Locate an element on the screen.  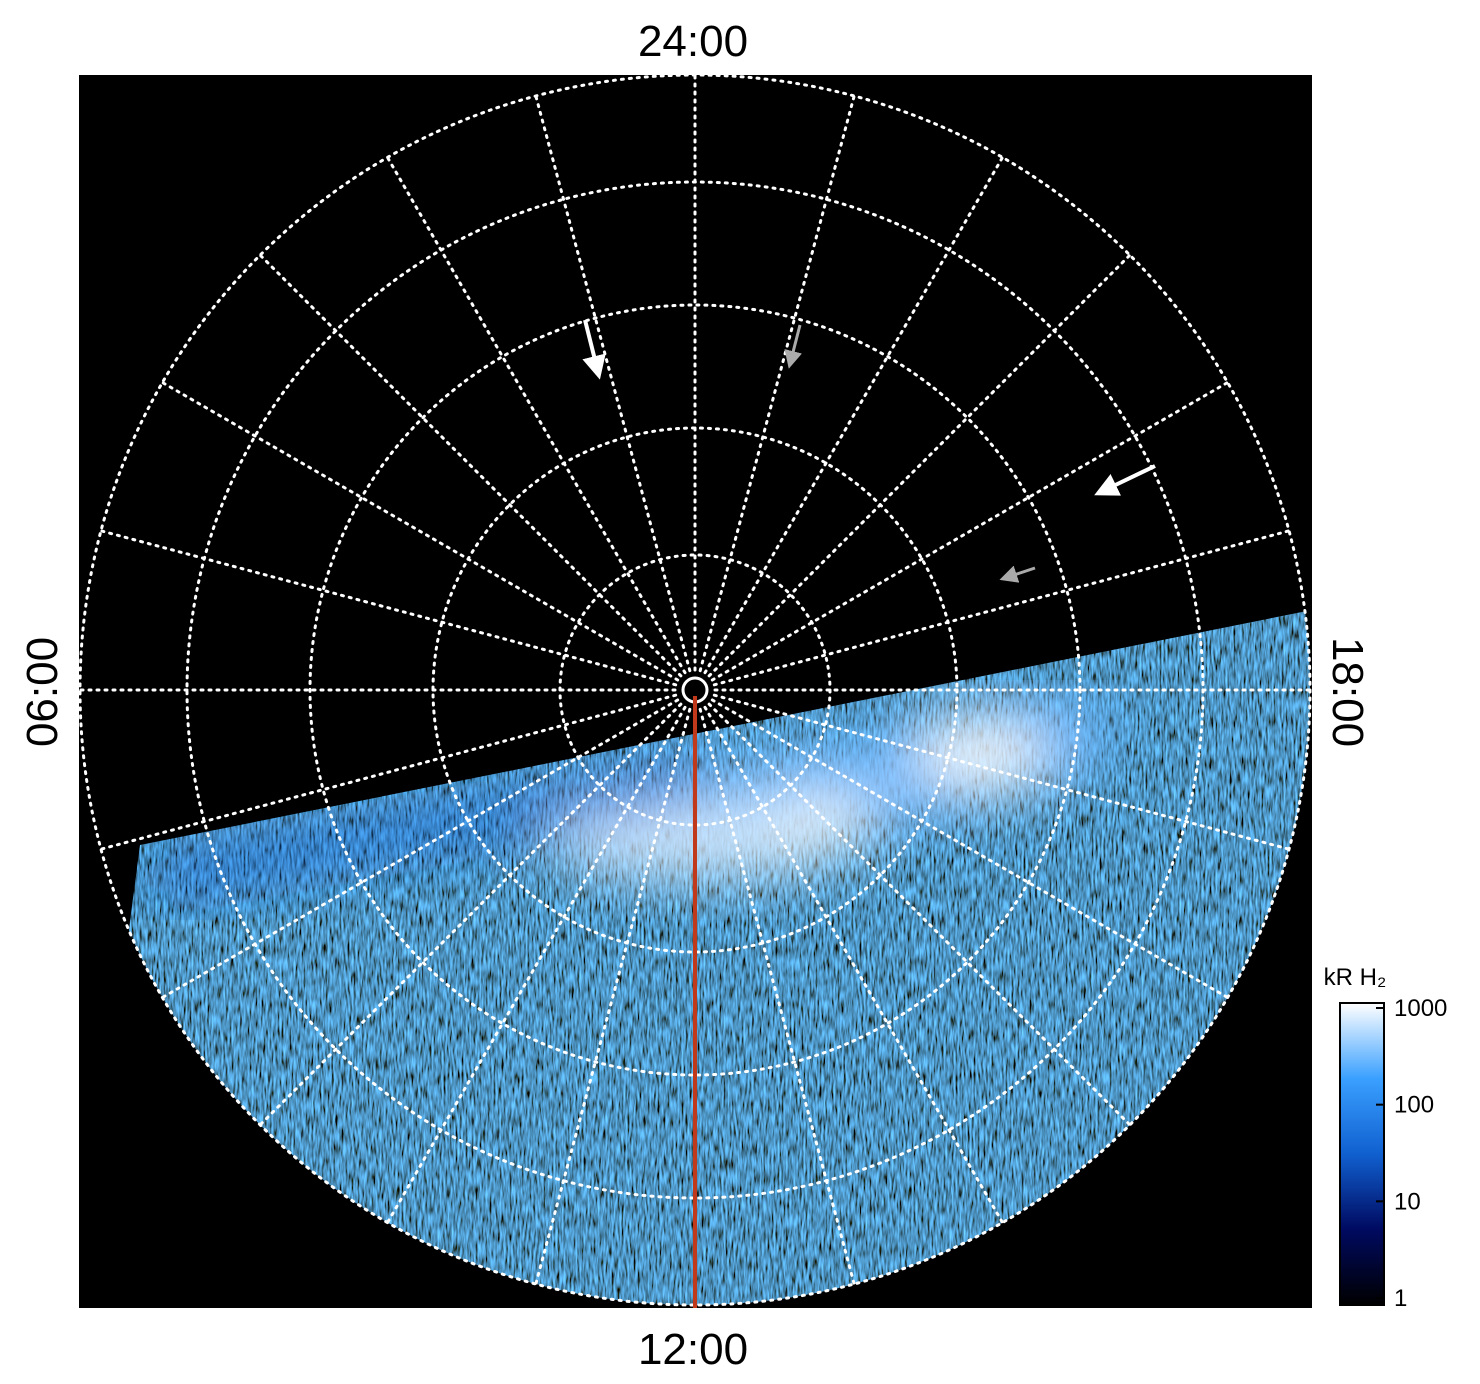
colorbar-tick-label: 100 is located at coordinates (1414, 1105).